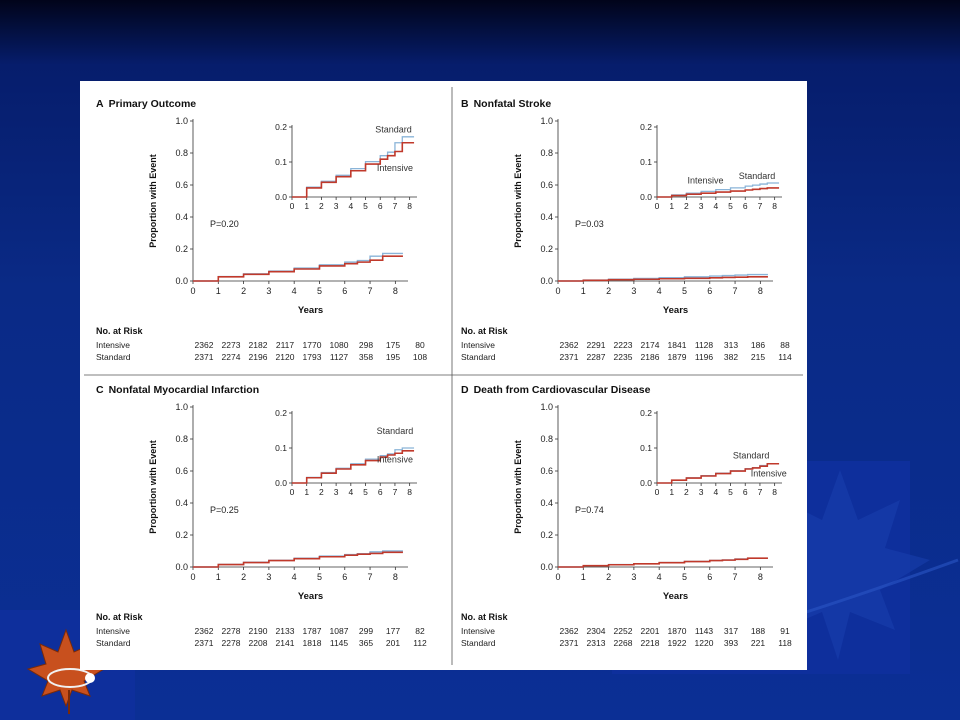 This screenshot has height=720, width=960. What do you see at coordinates (663, 562) in the screenshot?
I see `series-line-intensive` at bounding box center [663, 562].